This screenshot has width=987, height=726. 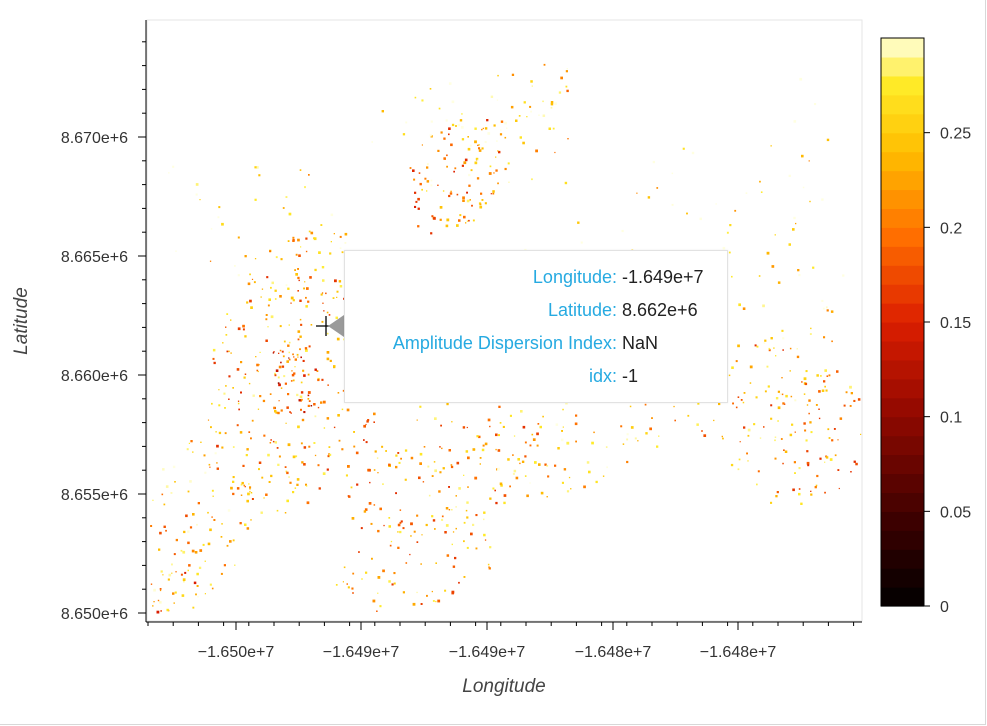 I want to click on colorbar-tick-label: 0.2, so click(x=951, y=228).